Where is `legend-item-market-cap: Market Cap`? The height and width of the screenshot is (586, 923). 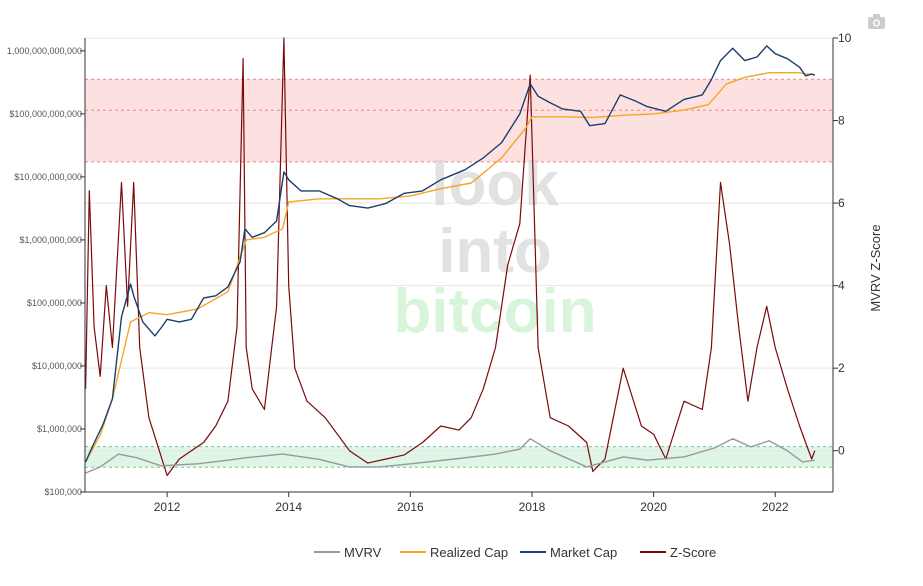 legend-item-market-cap: Market Cap is located at coordinates (568, 552).